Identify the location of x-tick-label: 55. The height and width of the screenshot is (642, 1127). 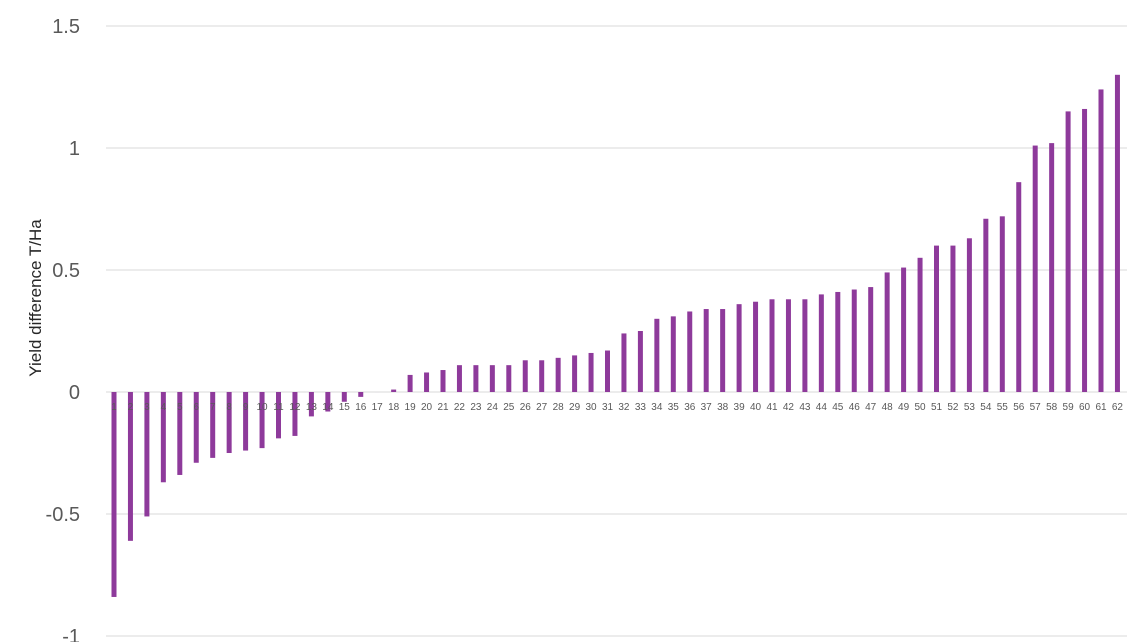
(1003, 407).